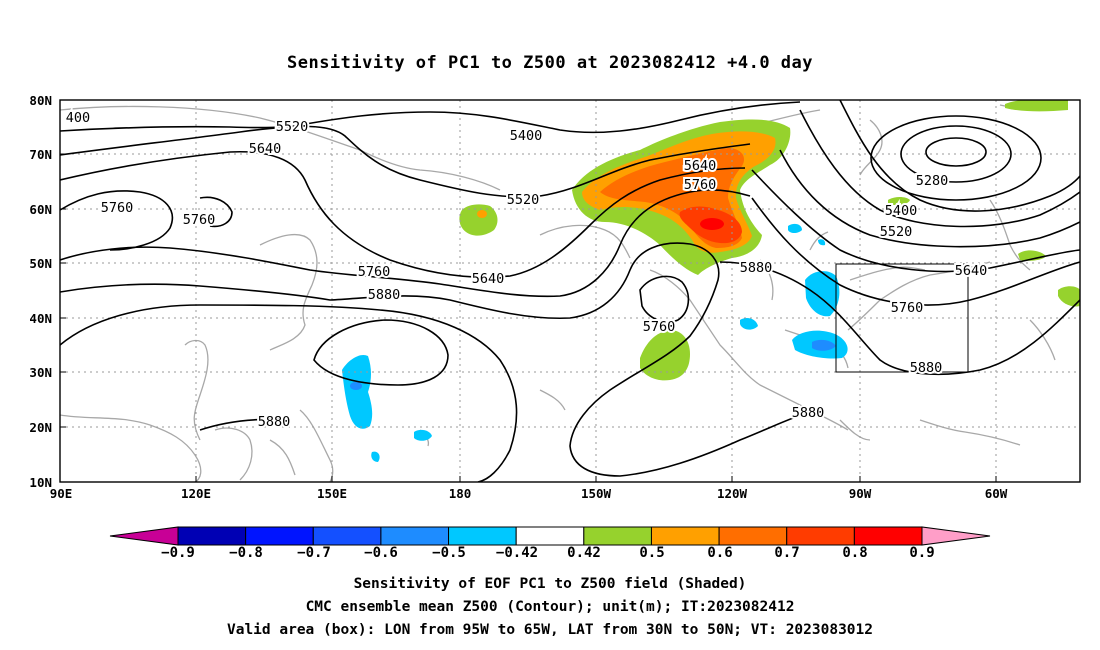 The height and width of the screenshot is (650, 1100). Describe the element at coordinates (460, 493) in the screenshot. I see `lon-label: 180` at that location.